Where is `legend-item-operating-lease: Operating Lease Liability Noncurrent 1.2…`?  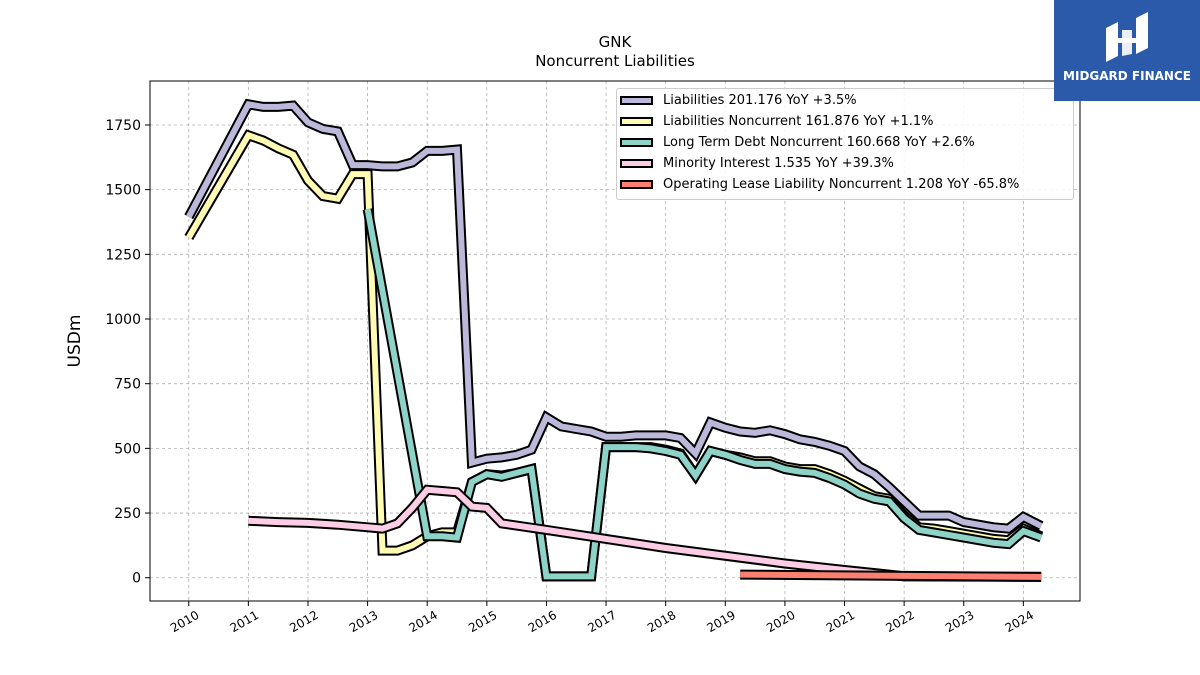 legend-item-operating-lease: Operating Lease Liability Noncurrent 1.2… is located at coordinates (845, 185).